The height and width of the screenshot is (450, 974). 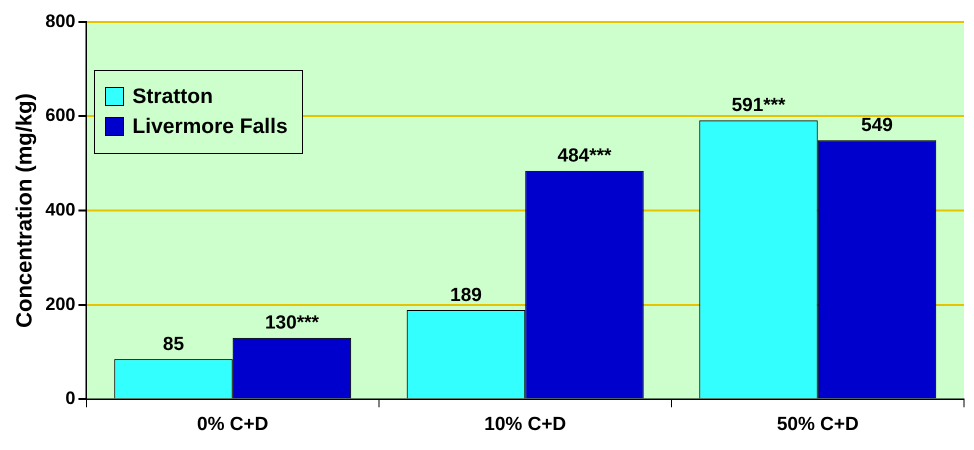 I want to click on x-tick-label: 50% C+D, so click(x=817, y=424).